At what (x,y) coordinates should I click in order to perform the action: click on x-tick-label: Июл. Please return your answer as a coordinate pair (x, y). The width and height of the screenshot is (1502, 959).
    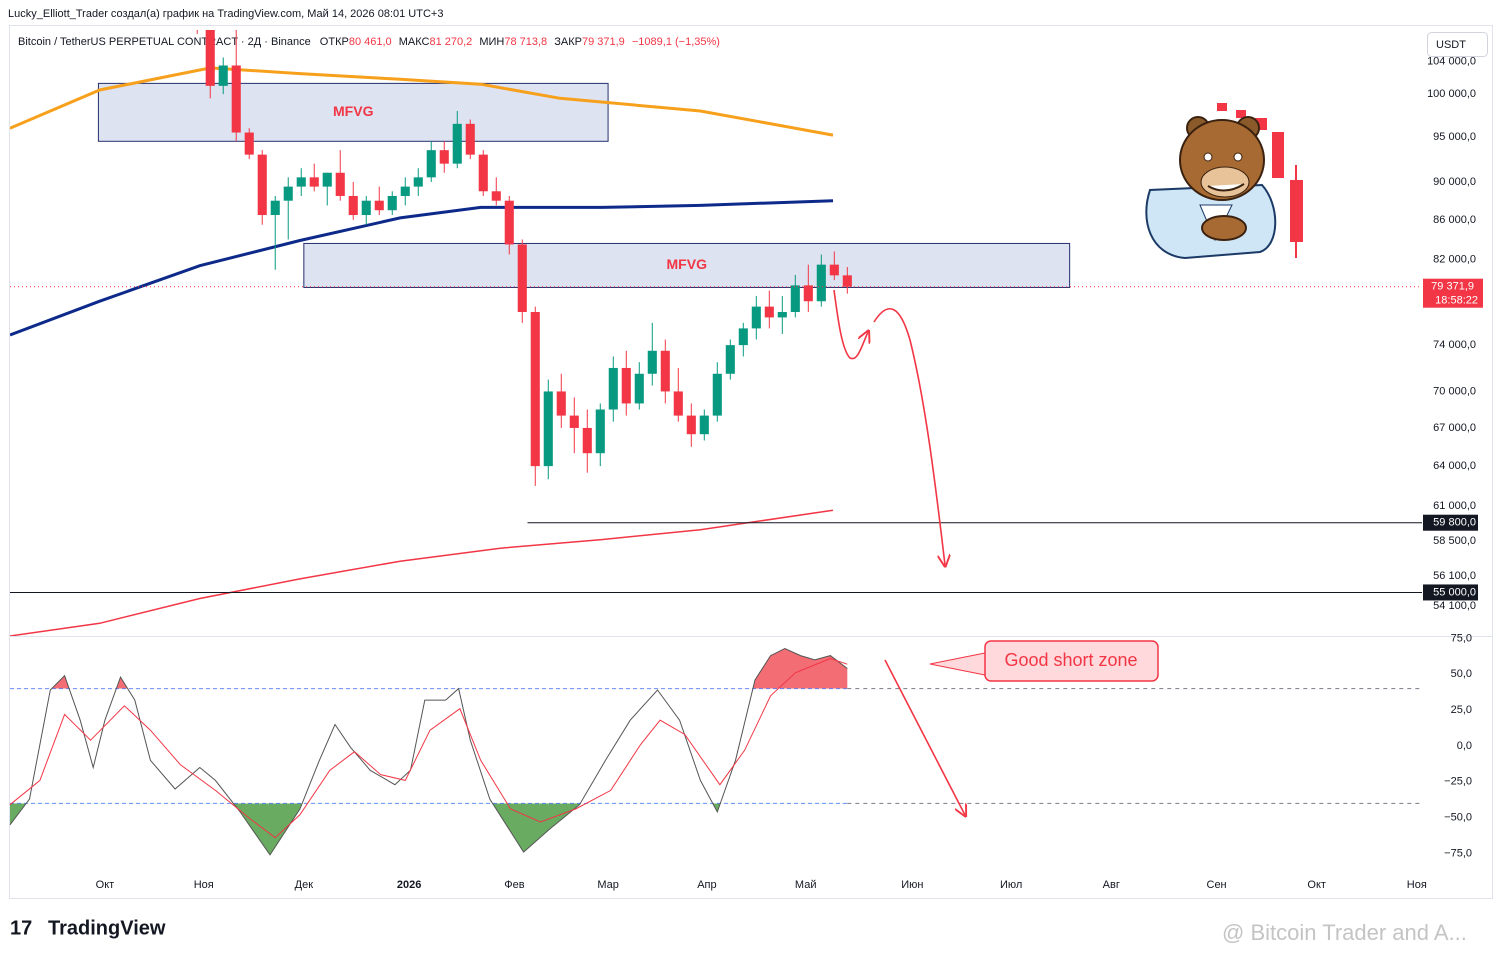
    Looking at the image, I should click on (1011, 885).